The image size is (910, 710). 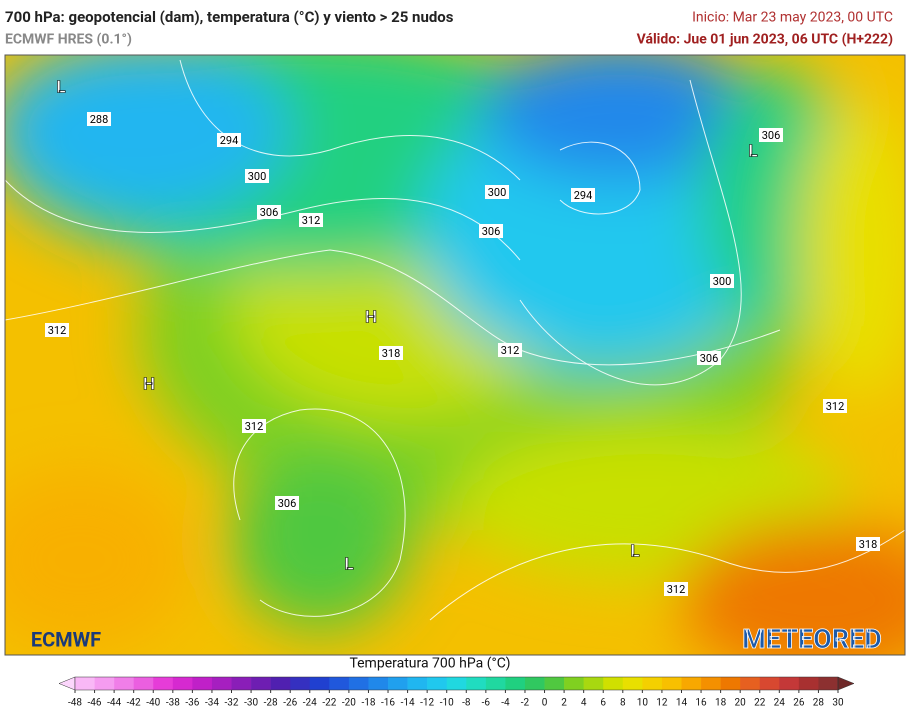 What do you see at coordinates (721, 703) in the screenshot?
I see `colorbar-tick-label: 18` at bounding box center [721, 703].